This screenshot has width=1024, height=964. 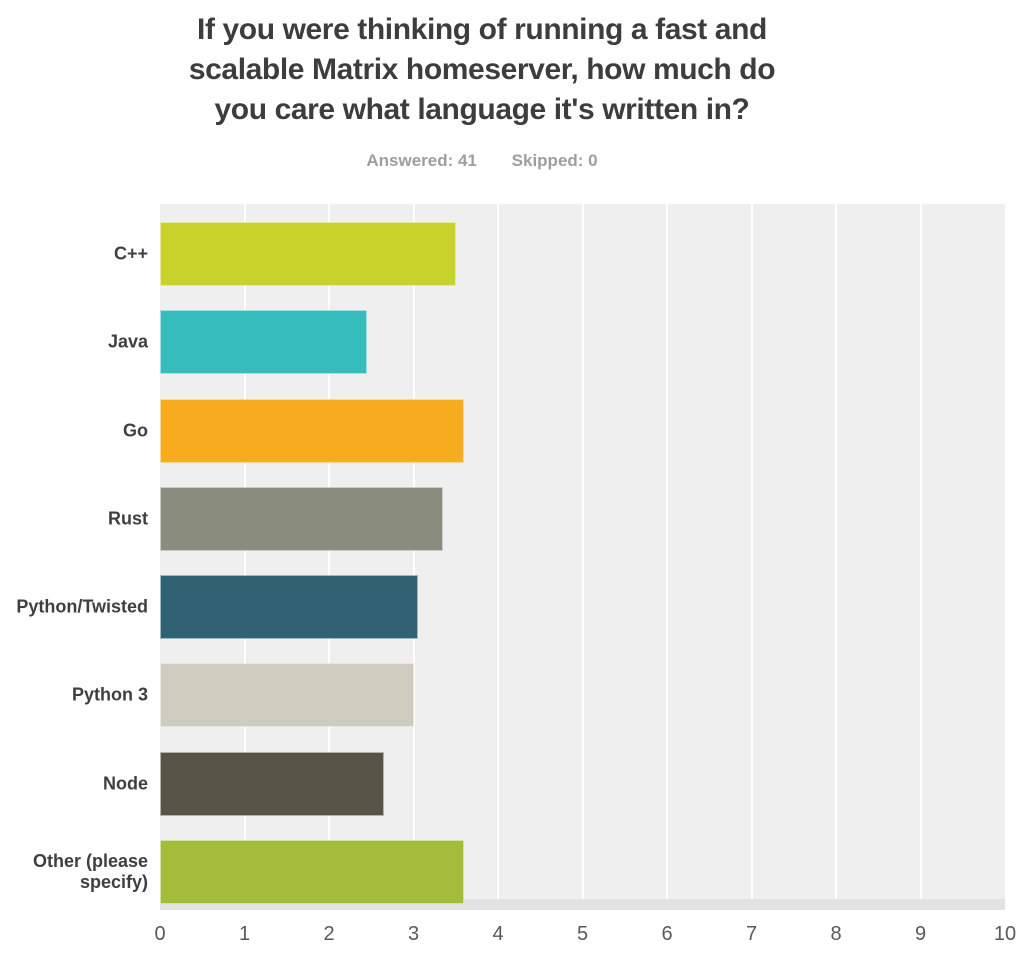 What do you see at coordinates (413, 934) in the screenshot?
I see `x-tick-label: 3` at bounding box center [413, 934].